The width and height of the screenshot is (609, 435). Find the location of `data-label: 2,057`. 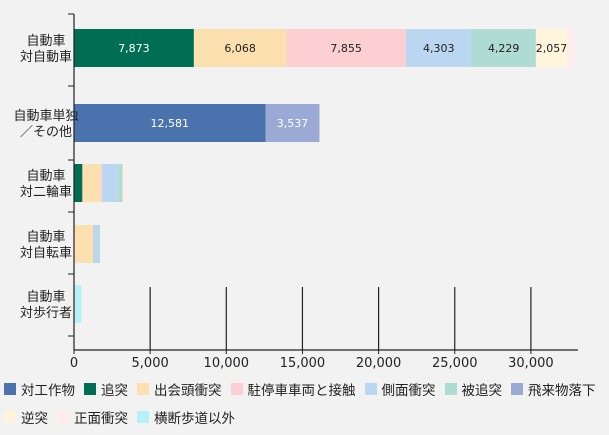

data-label: 2,057 is located at coordinates (552, 48).